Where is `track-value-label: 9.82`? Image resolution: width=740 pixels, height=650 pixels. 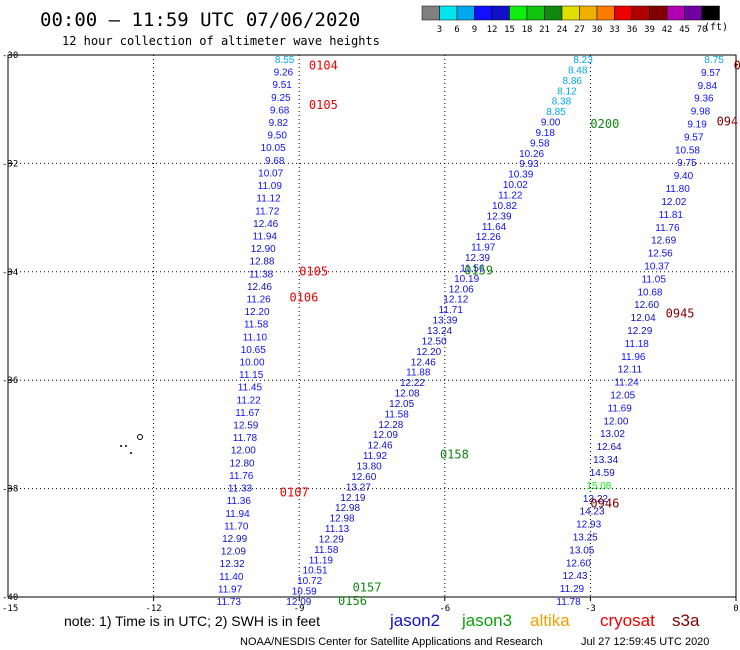
track-value-label: 9.82 is located at coordinates (279, 123).